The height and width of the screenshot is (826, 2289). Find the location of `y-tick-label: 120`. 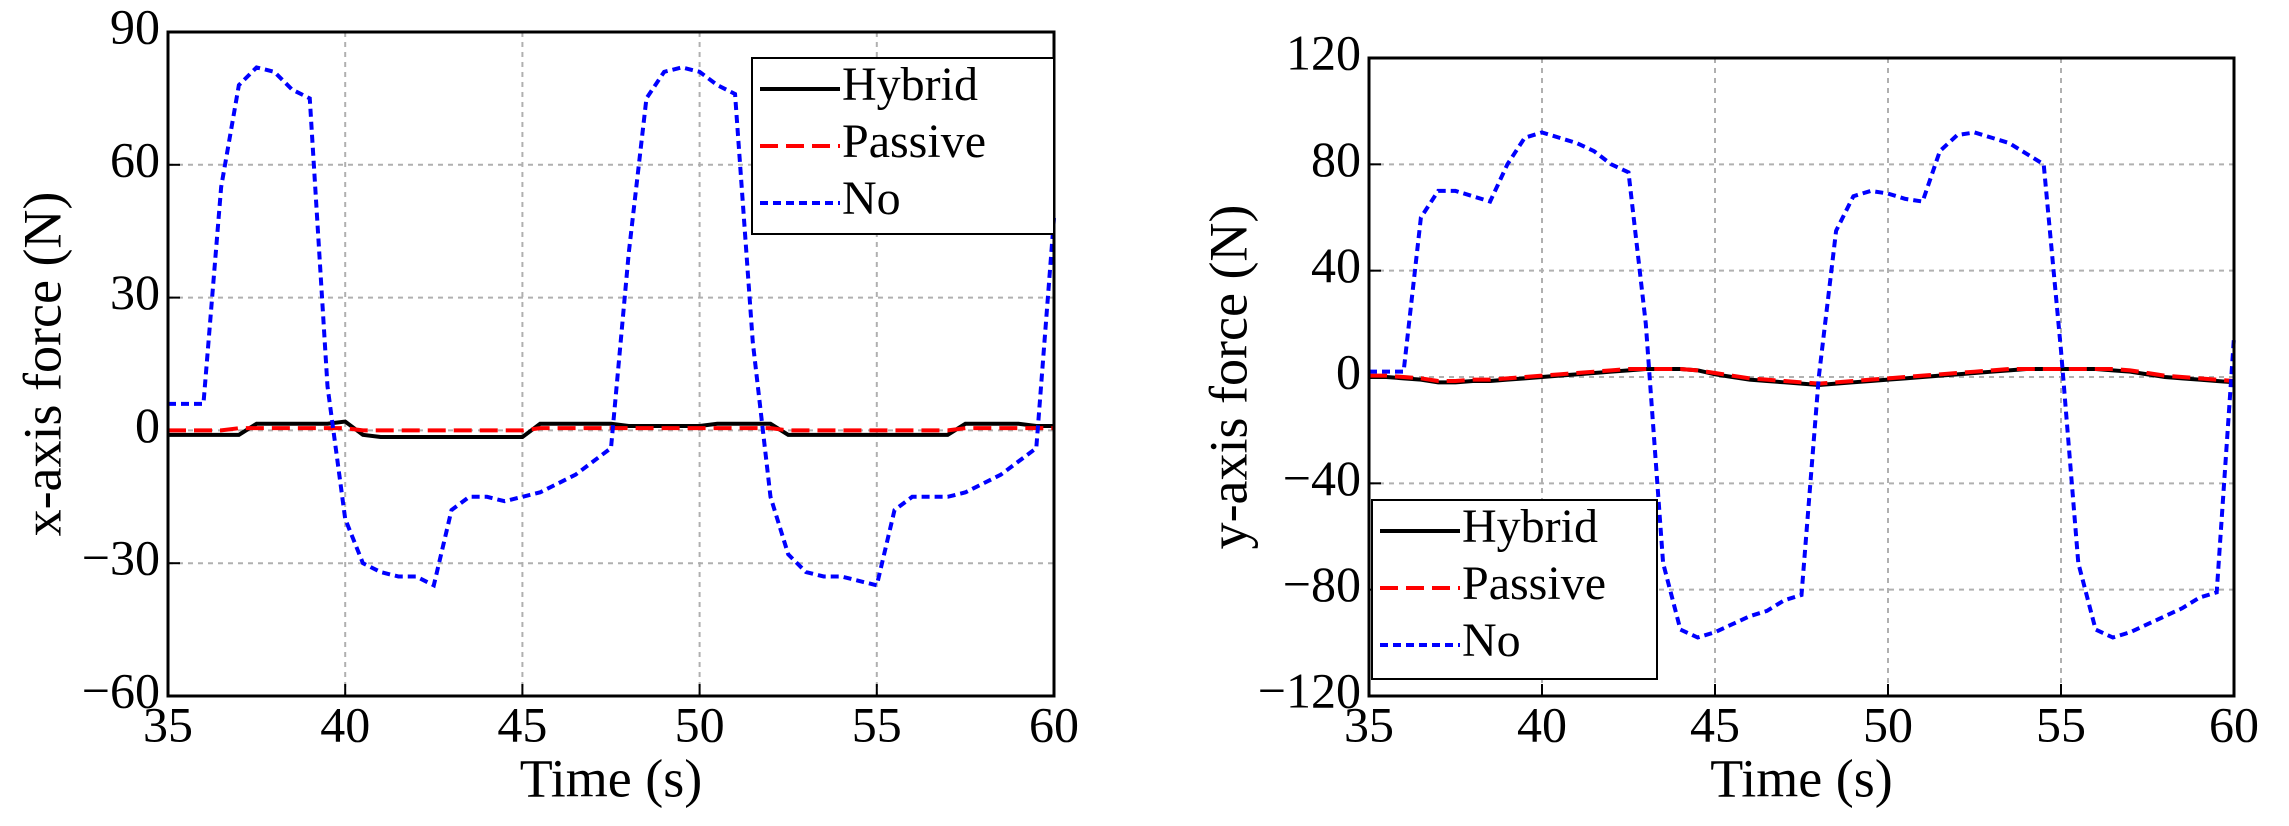

y-tick-label: 120 is located at coordinates (1323, 52).